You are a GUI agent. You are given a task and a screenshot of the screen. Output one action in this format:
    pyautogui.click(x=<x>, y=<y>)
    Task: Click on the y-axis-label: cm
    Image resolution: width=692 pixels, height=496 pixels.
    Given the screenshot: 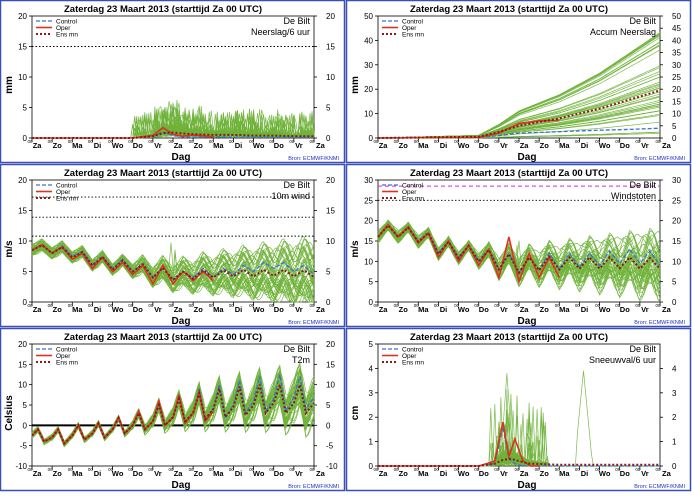 What is the action you would take?
    pyautogui.click(x=355, y=413)
    